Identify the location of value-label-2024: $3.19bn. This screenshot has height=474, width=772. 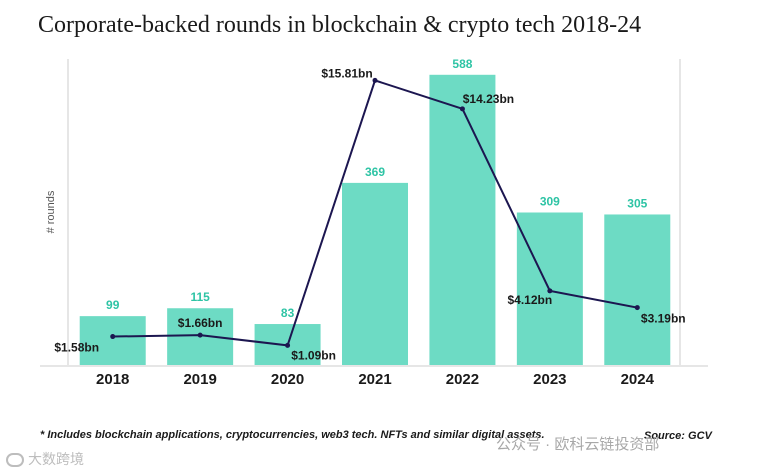
(663, 319).